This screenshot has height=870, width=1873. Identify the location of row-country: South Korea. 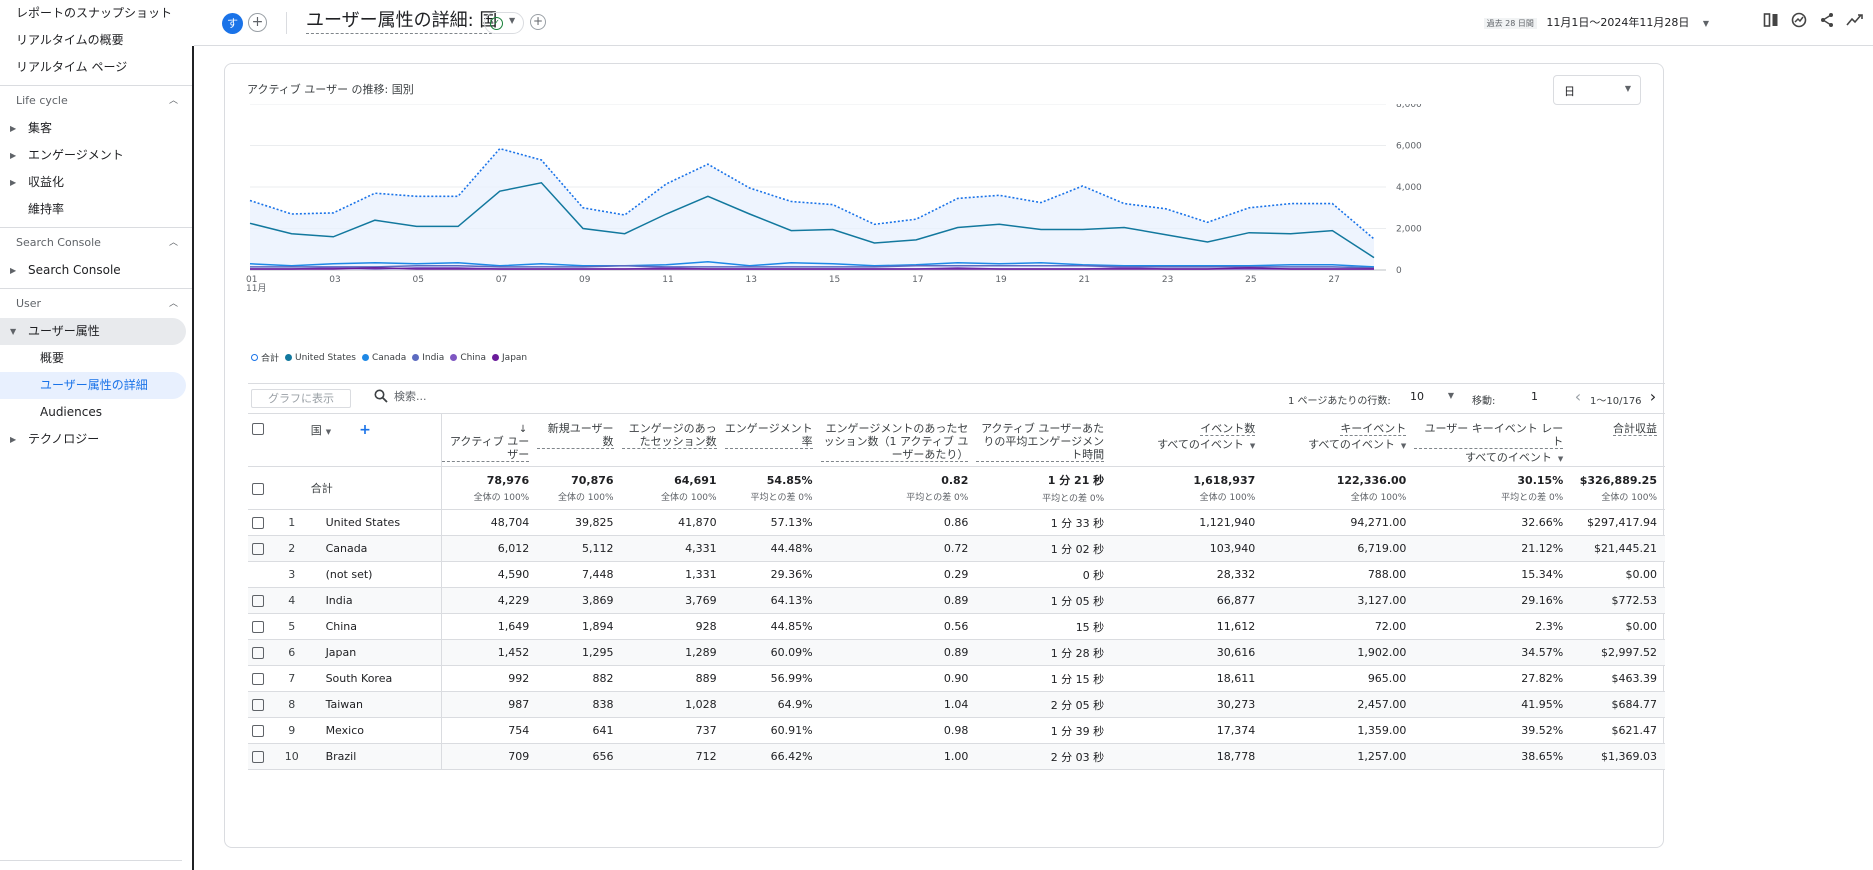
(377, 678).